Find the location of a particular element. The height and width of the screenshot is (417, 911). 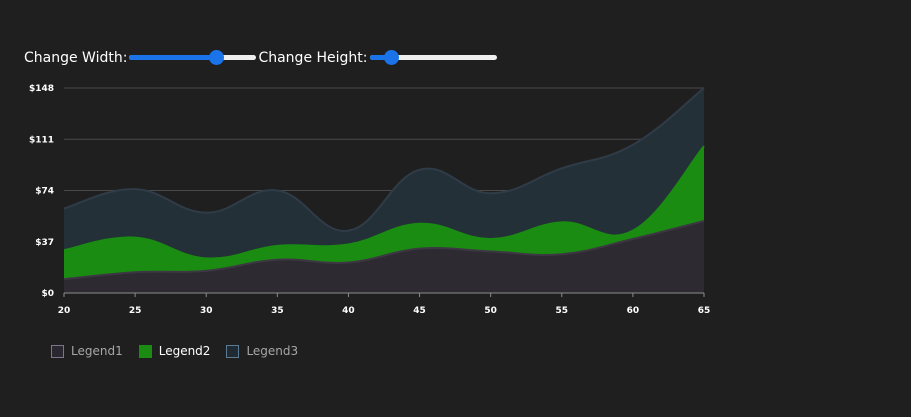

x-tick-label: 50 is located at coordinates (490, 311).